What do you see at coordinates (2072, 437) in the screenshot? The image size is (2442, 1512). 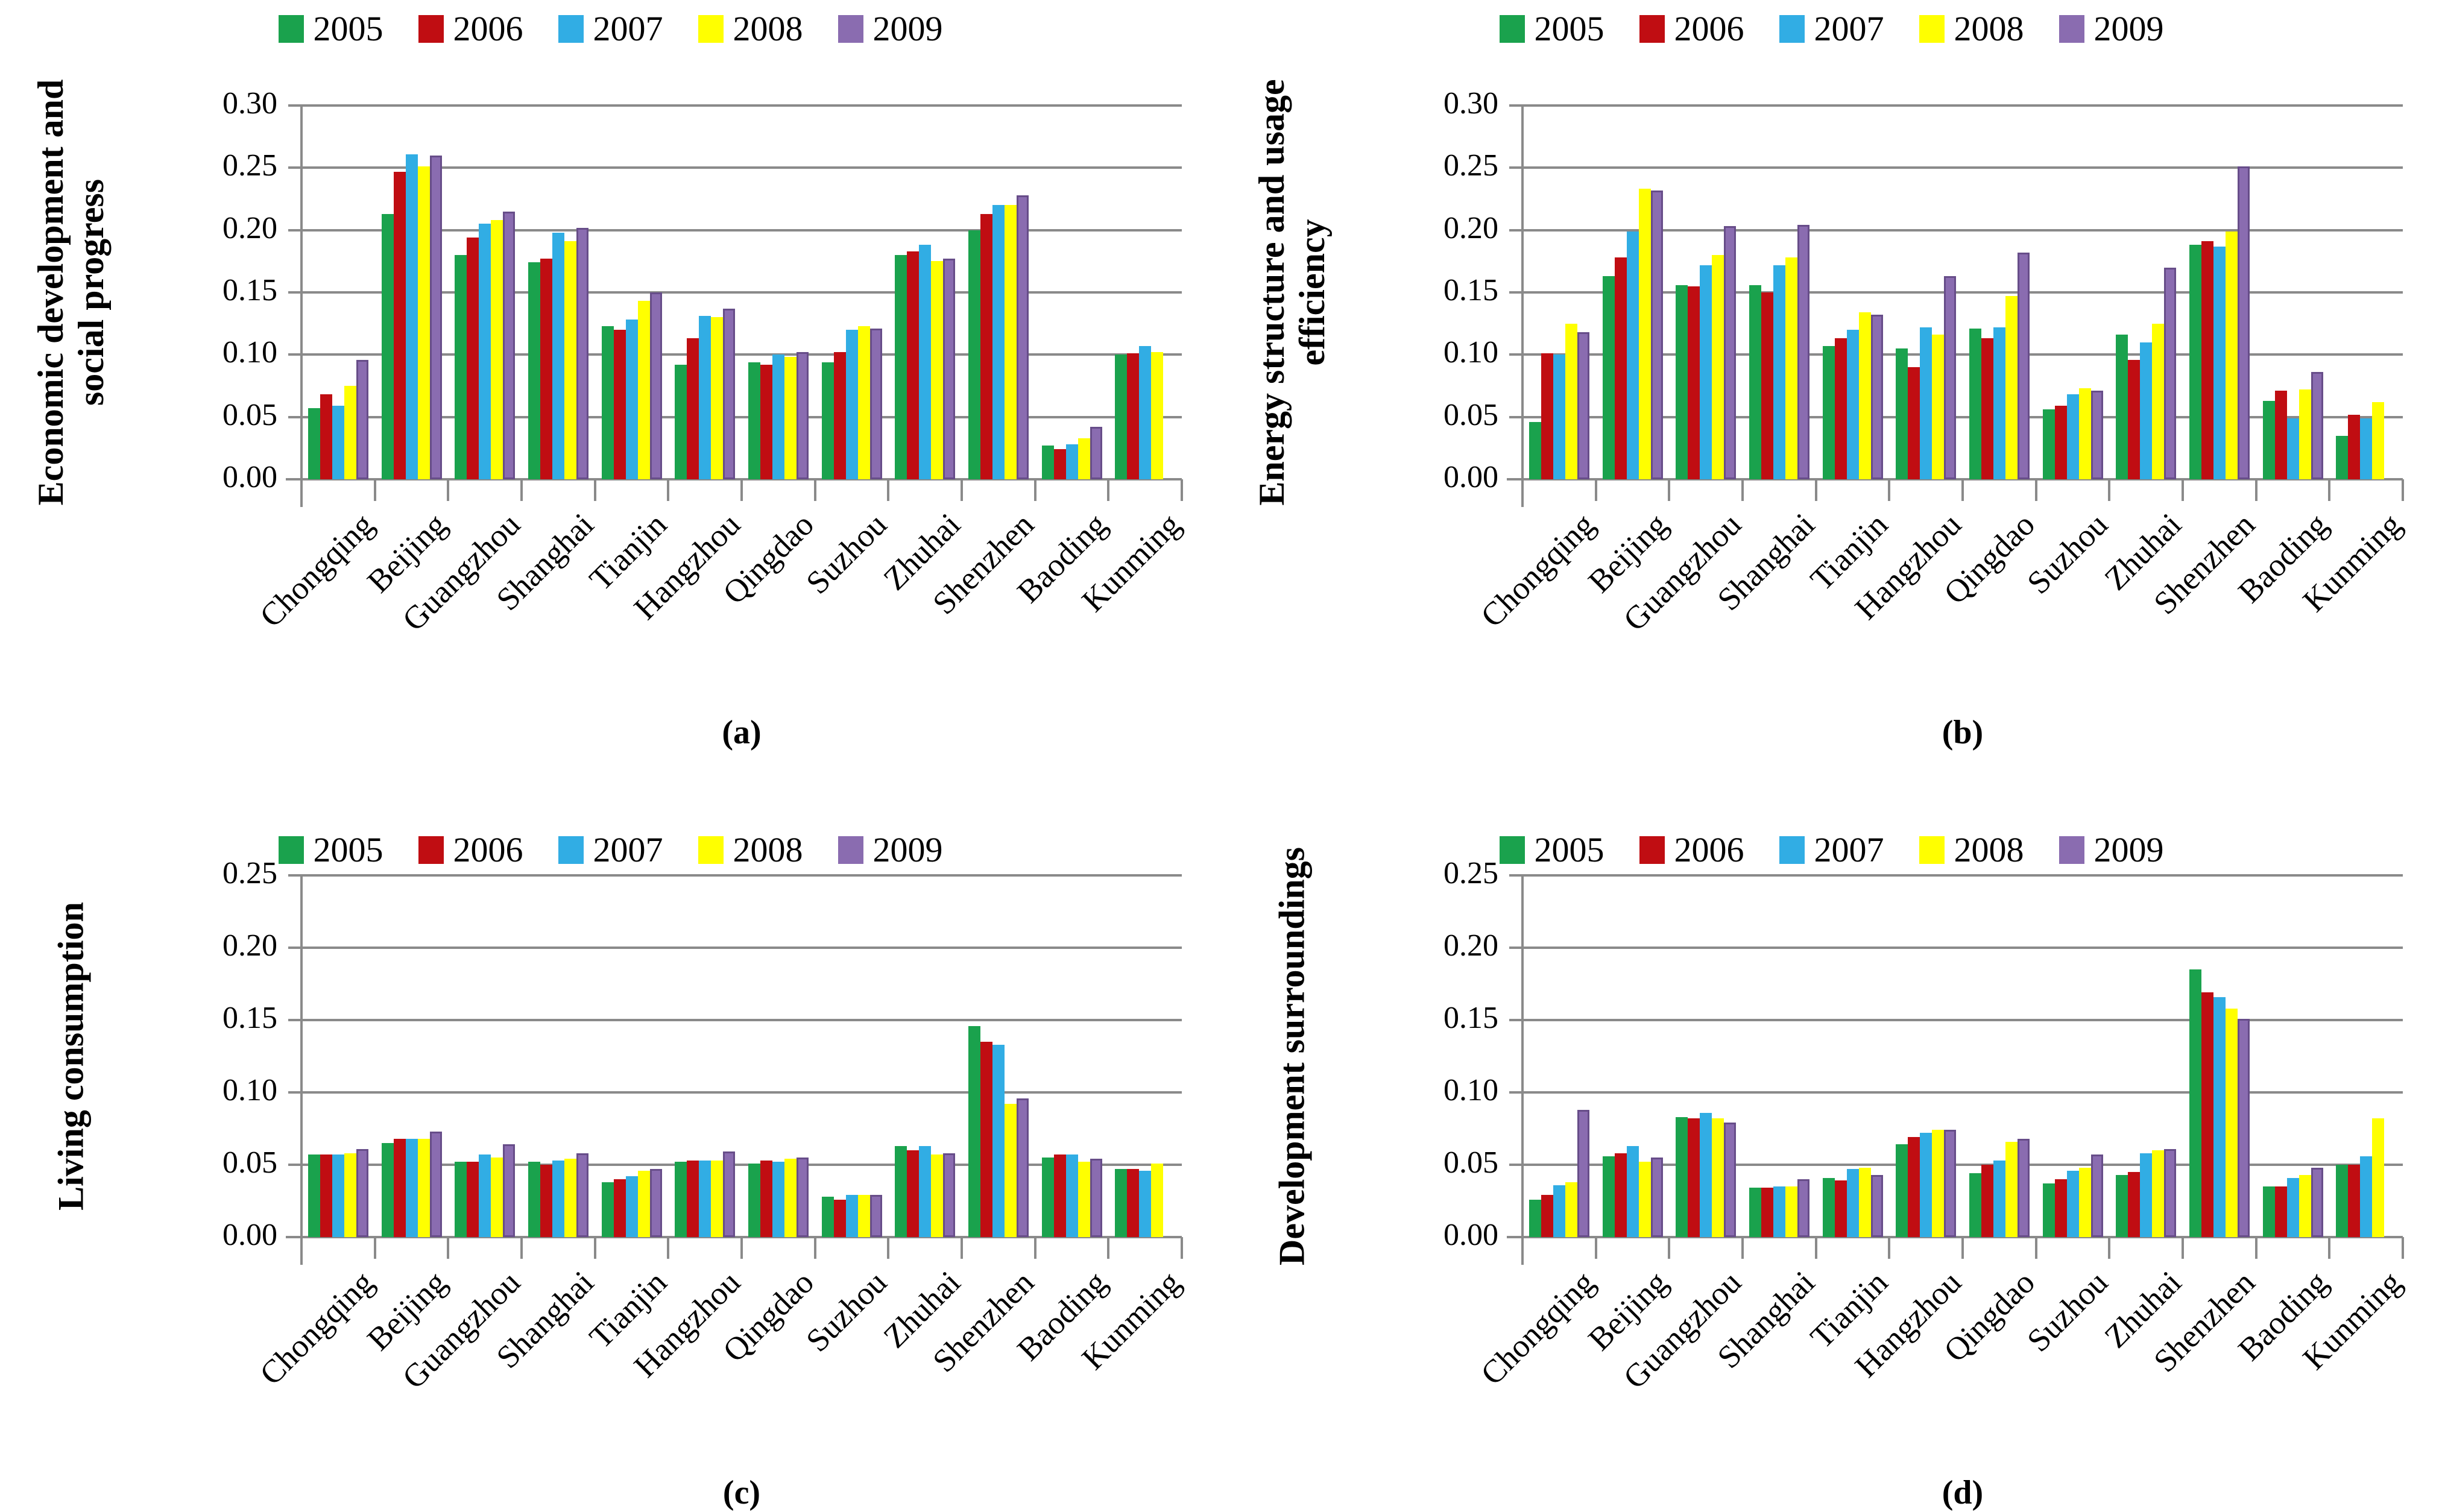 I see `bar-Suzhou-2007` at bounding box center [2072, 437].